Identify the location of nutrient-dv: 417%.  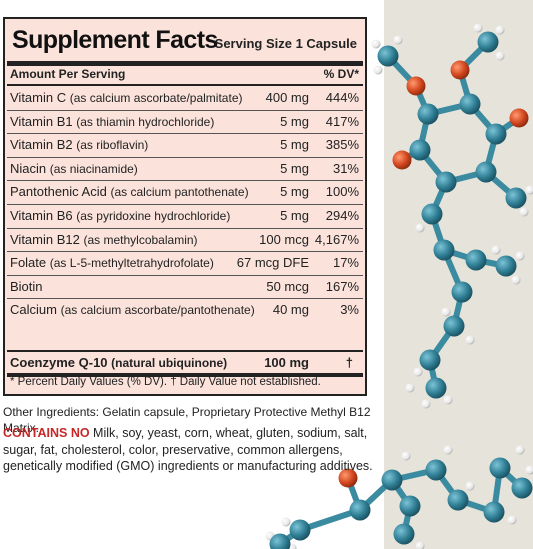
(342, 121).